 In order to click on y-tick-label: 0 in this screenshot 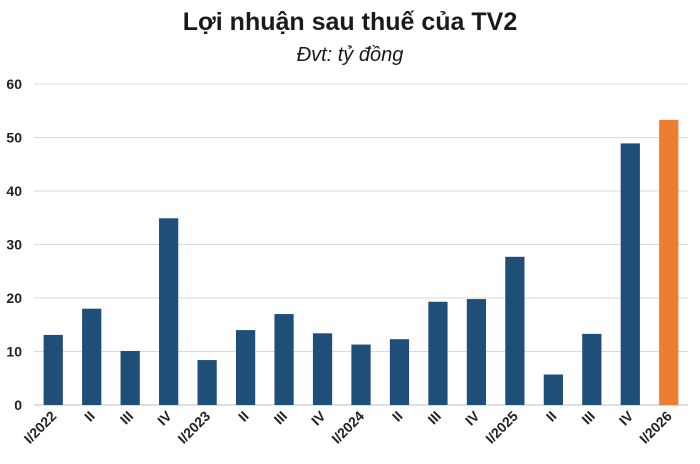, I will do `click(18, 405)`.